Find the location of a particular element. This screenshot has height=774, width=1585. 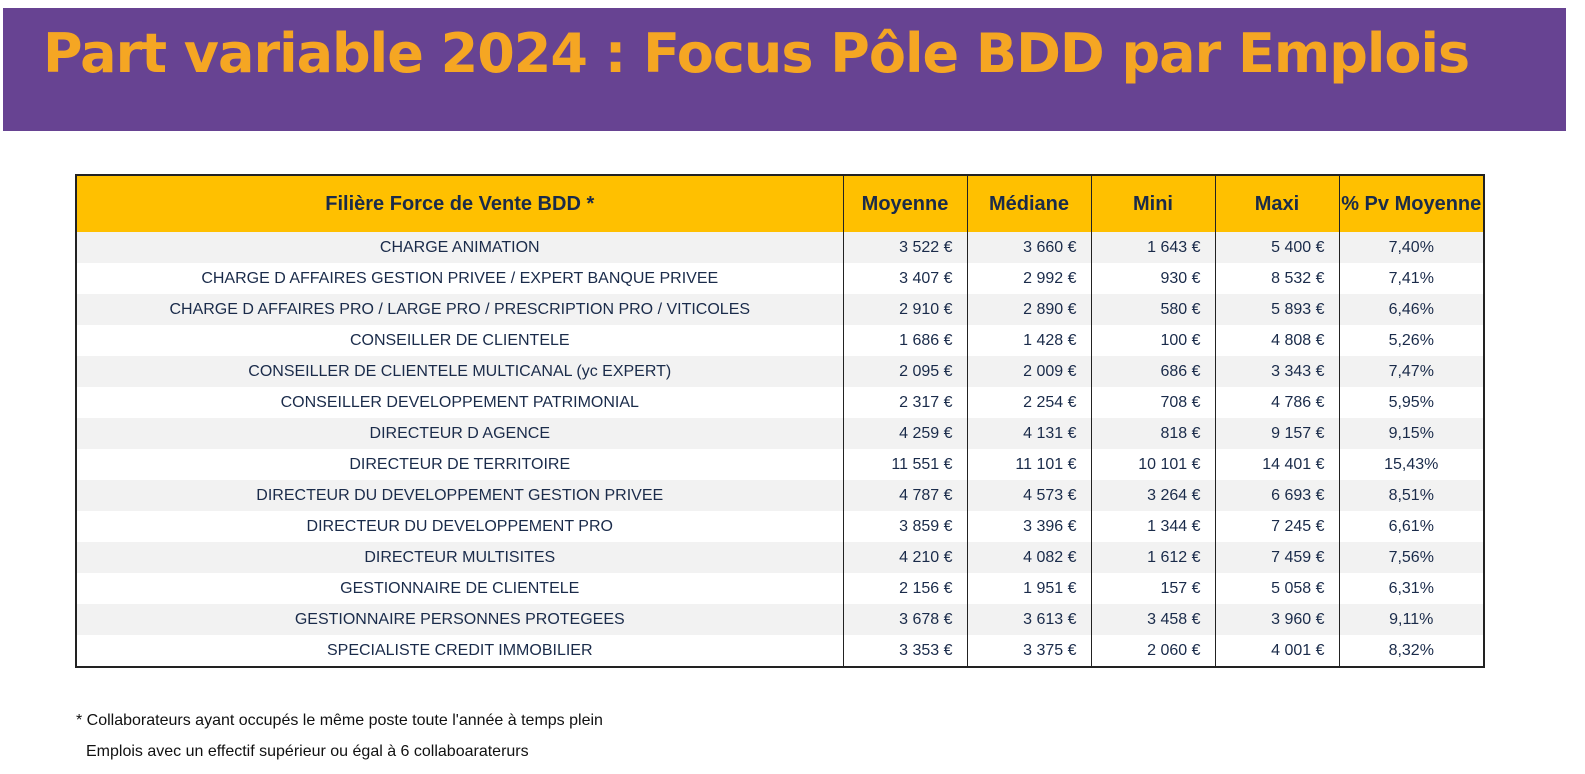

cell-moyenne: 11 551 € is located at coordinates (904, 464).